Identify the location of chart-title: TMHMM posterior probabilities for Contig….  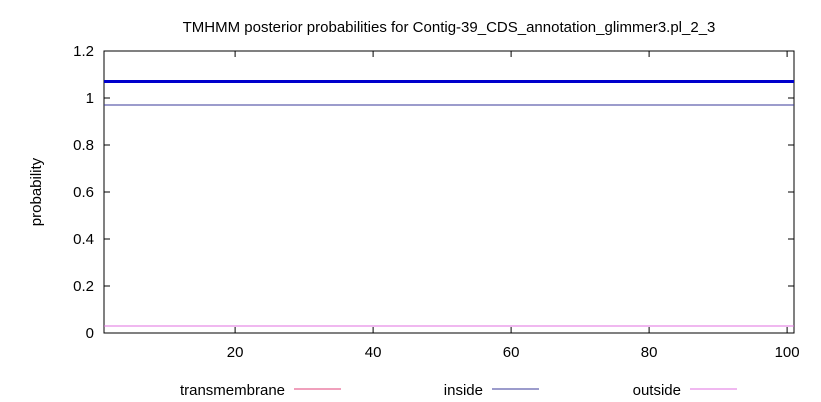
(449, 27).